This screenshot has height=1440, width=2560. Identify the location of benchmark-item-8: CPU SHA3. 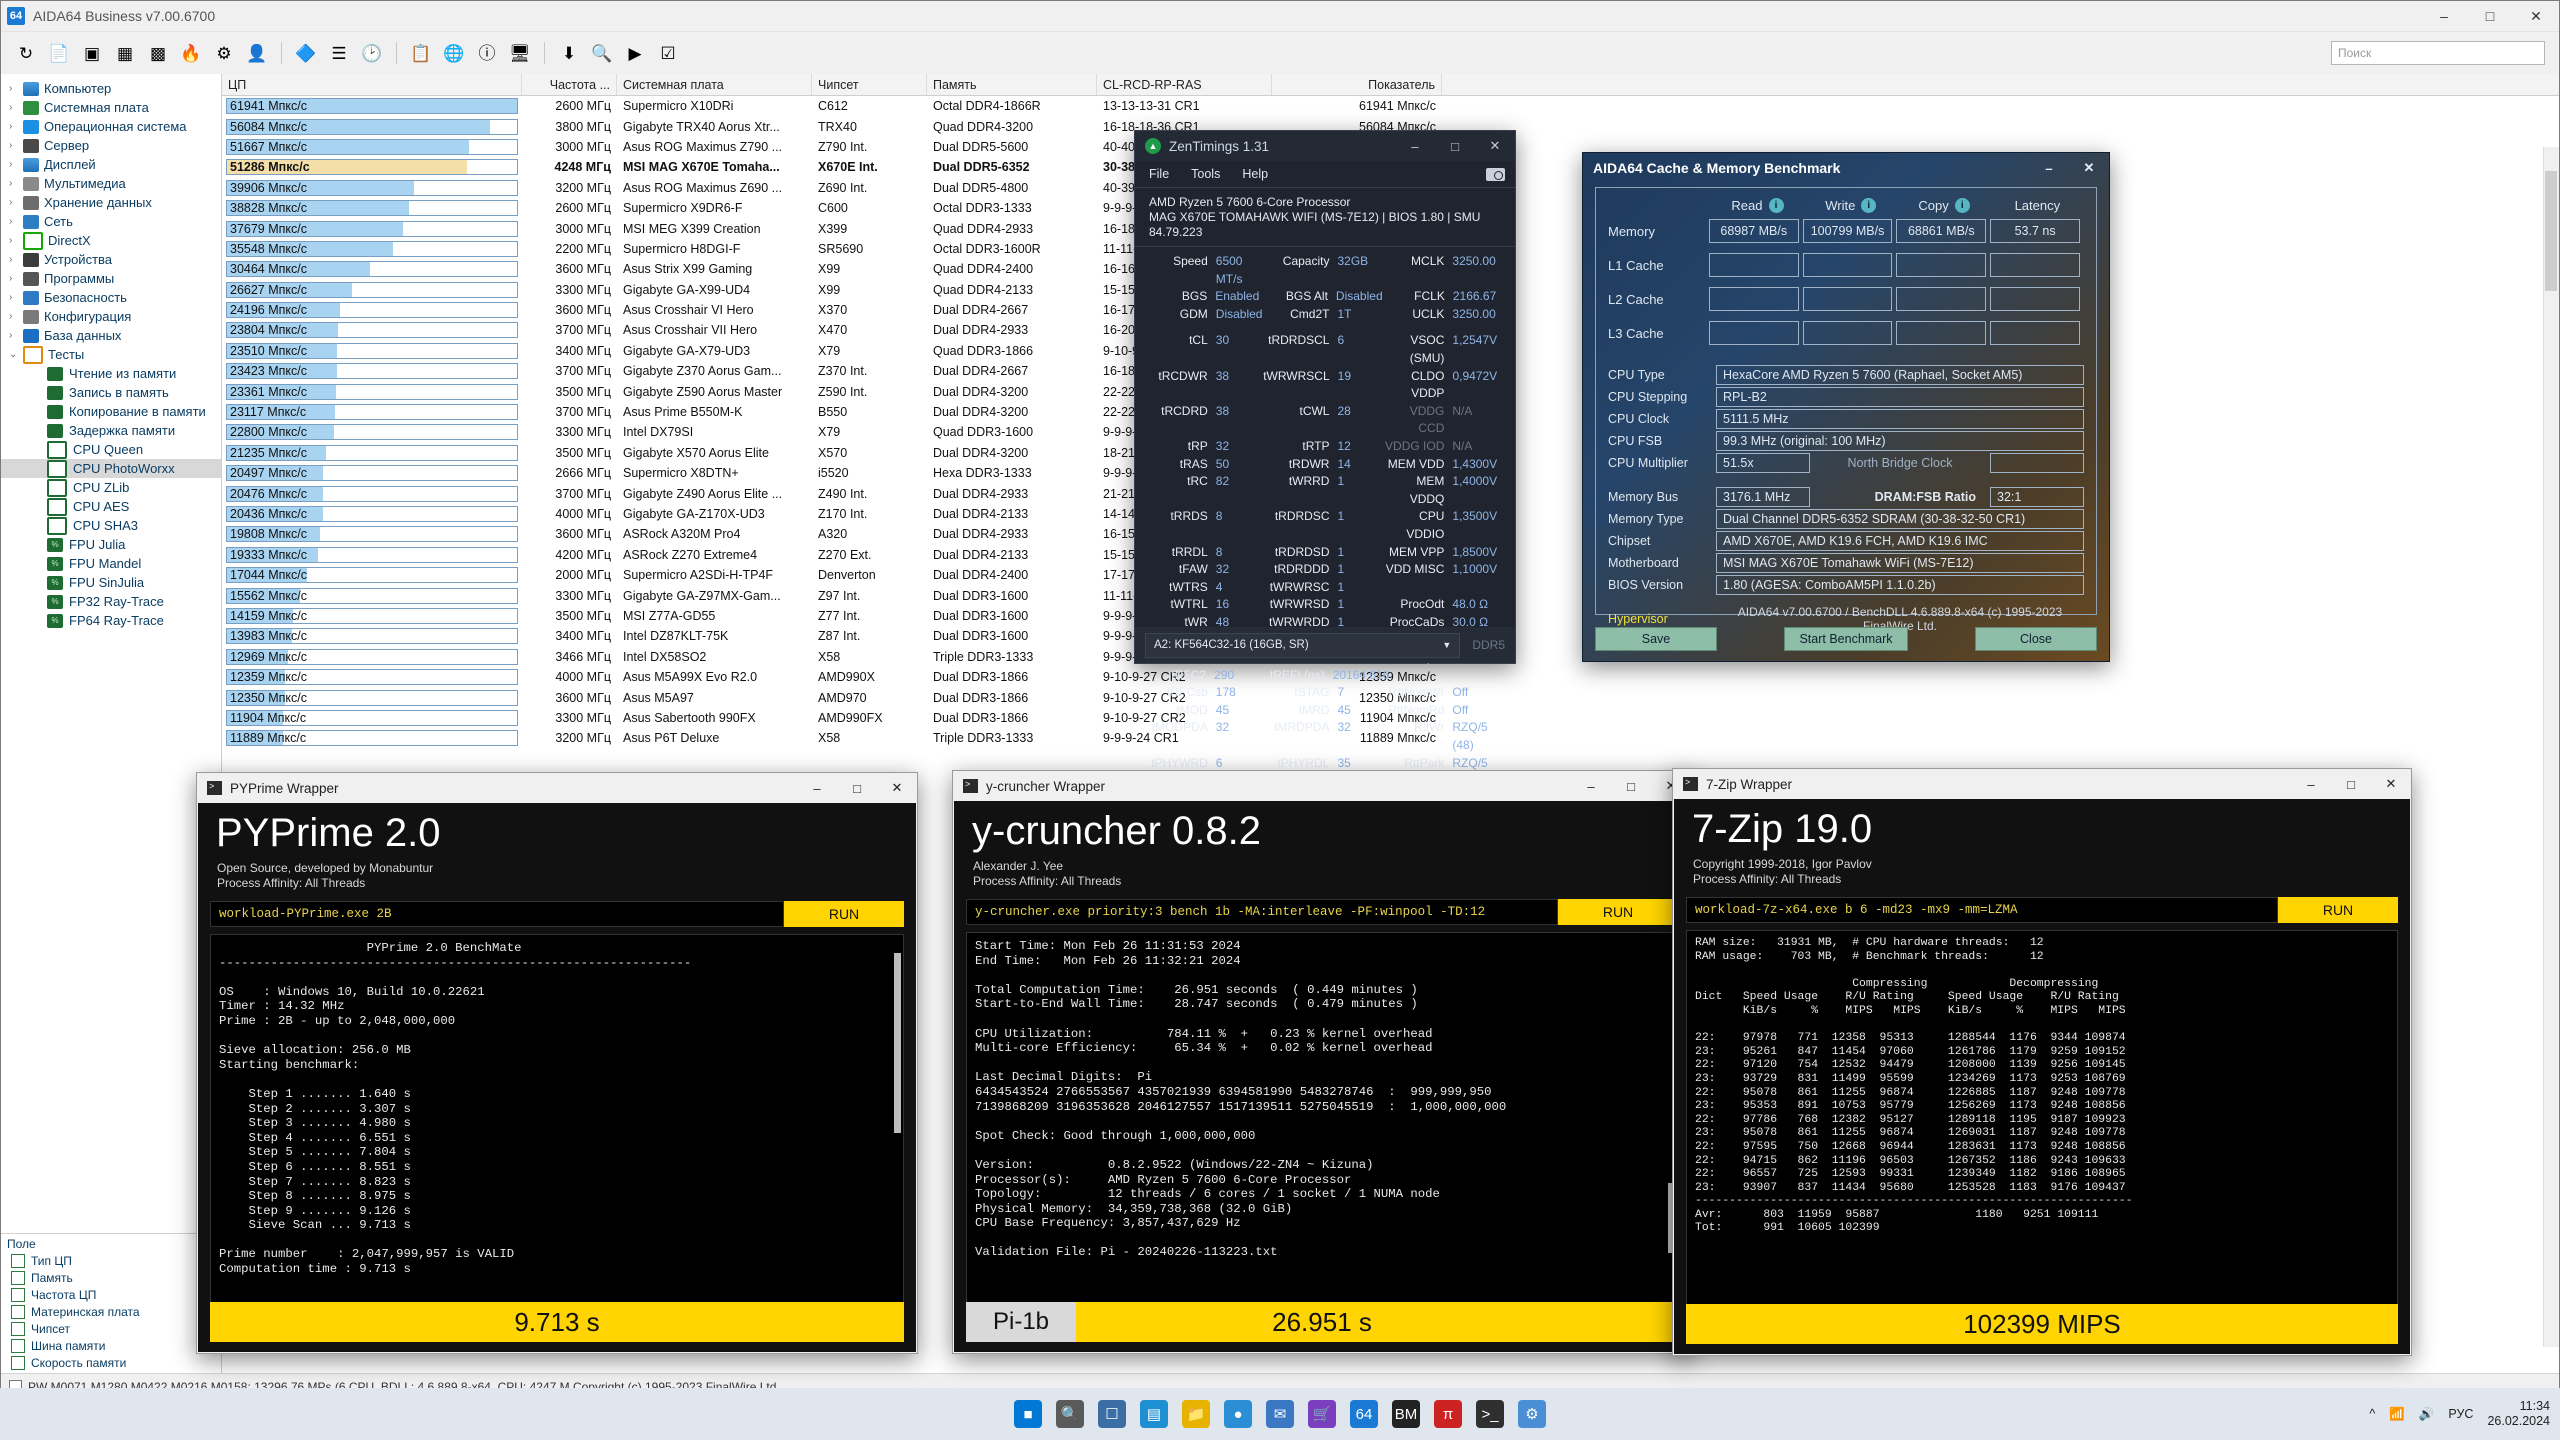
(111, 525).